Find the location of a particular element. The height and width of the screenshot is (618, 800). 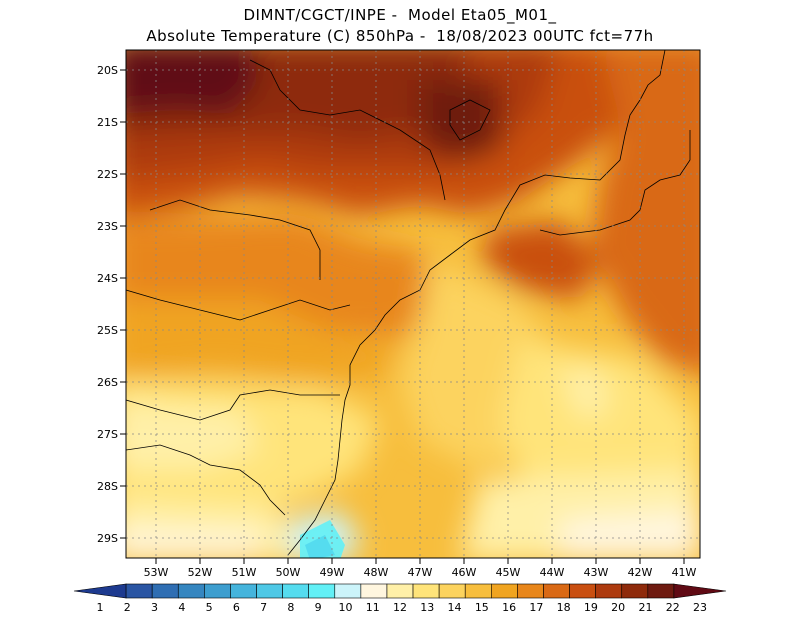

colorbar-label: 16 is located at coordinates (509, 607).